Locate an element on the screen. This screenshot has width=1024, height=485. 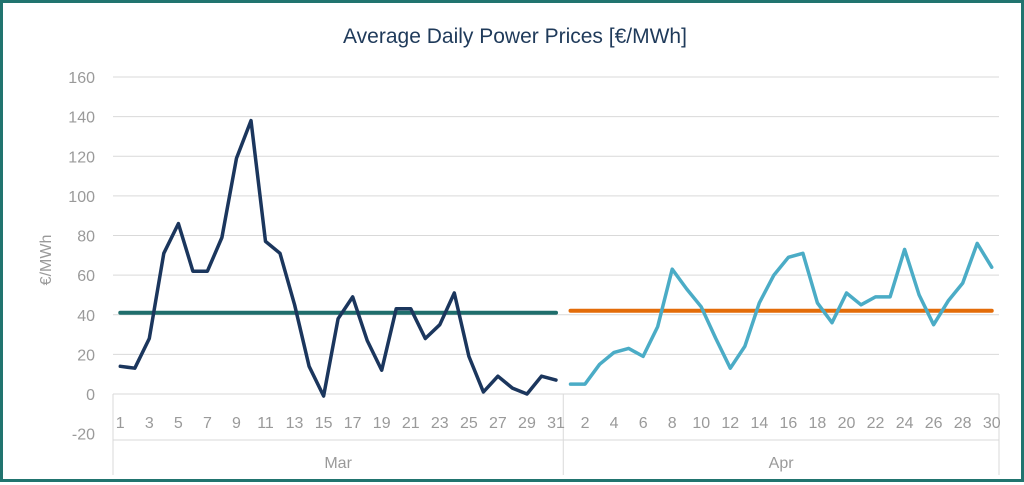
y-tick-label: 100 is located at coordinates (81, 197).